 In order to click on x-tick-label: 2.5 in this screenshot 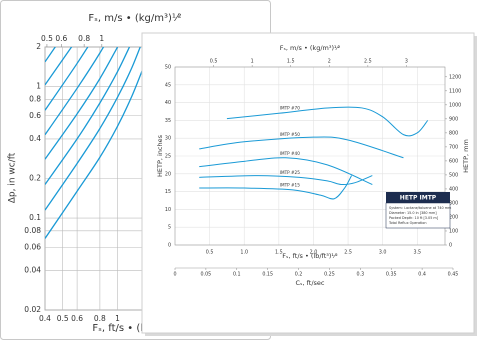, I will do `click(348, 253)`.